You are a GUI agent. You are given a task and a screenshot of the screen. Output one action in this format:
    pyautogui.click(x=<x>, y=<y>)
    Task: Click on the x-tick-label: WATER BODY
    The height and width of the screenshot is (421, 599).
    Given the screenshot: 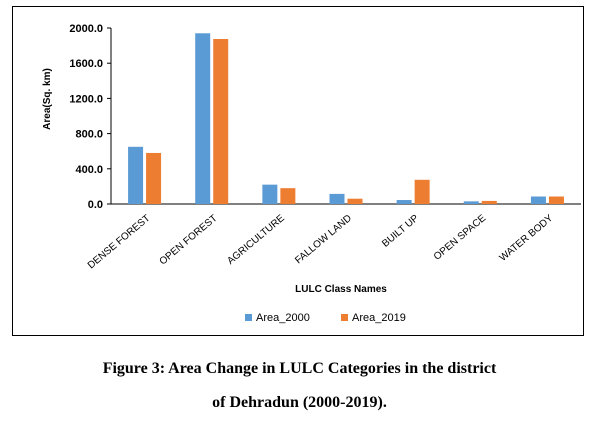 What is the action you would take?
    pyautogui.click(x=527, y=238)
    